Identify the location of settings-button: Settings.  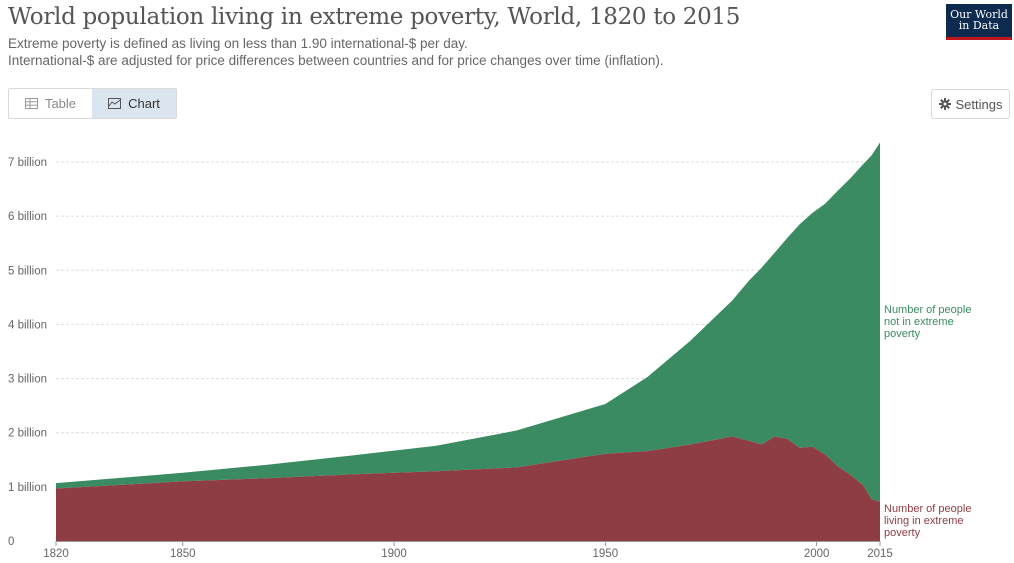
(970, 104).